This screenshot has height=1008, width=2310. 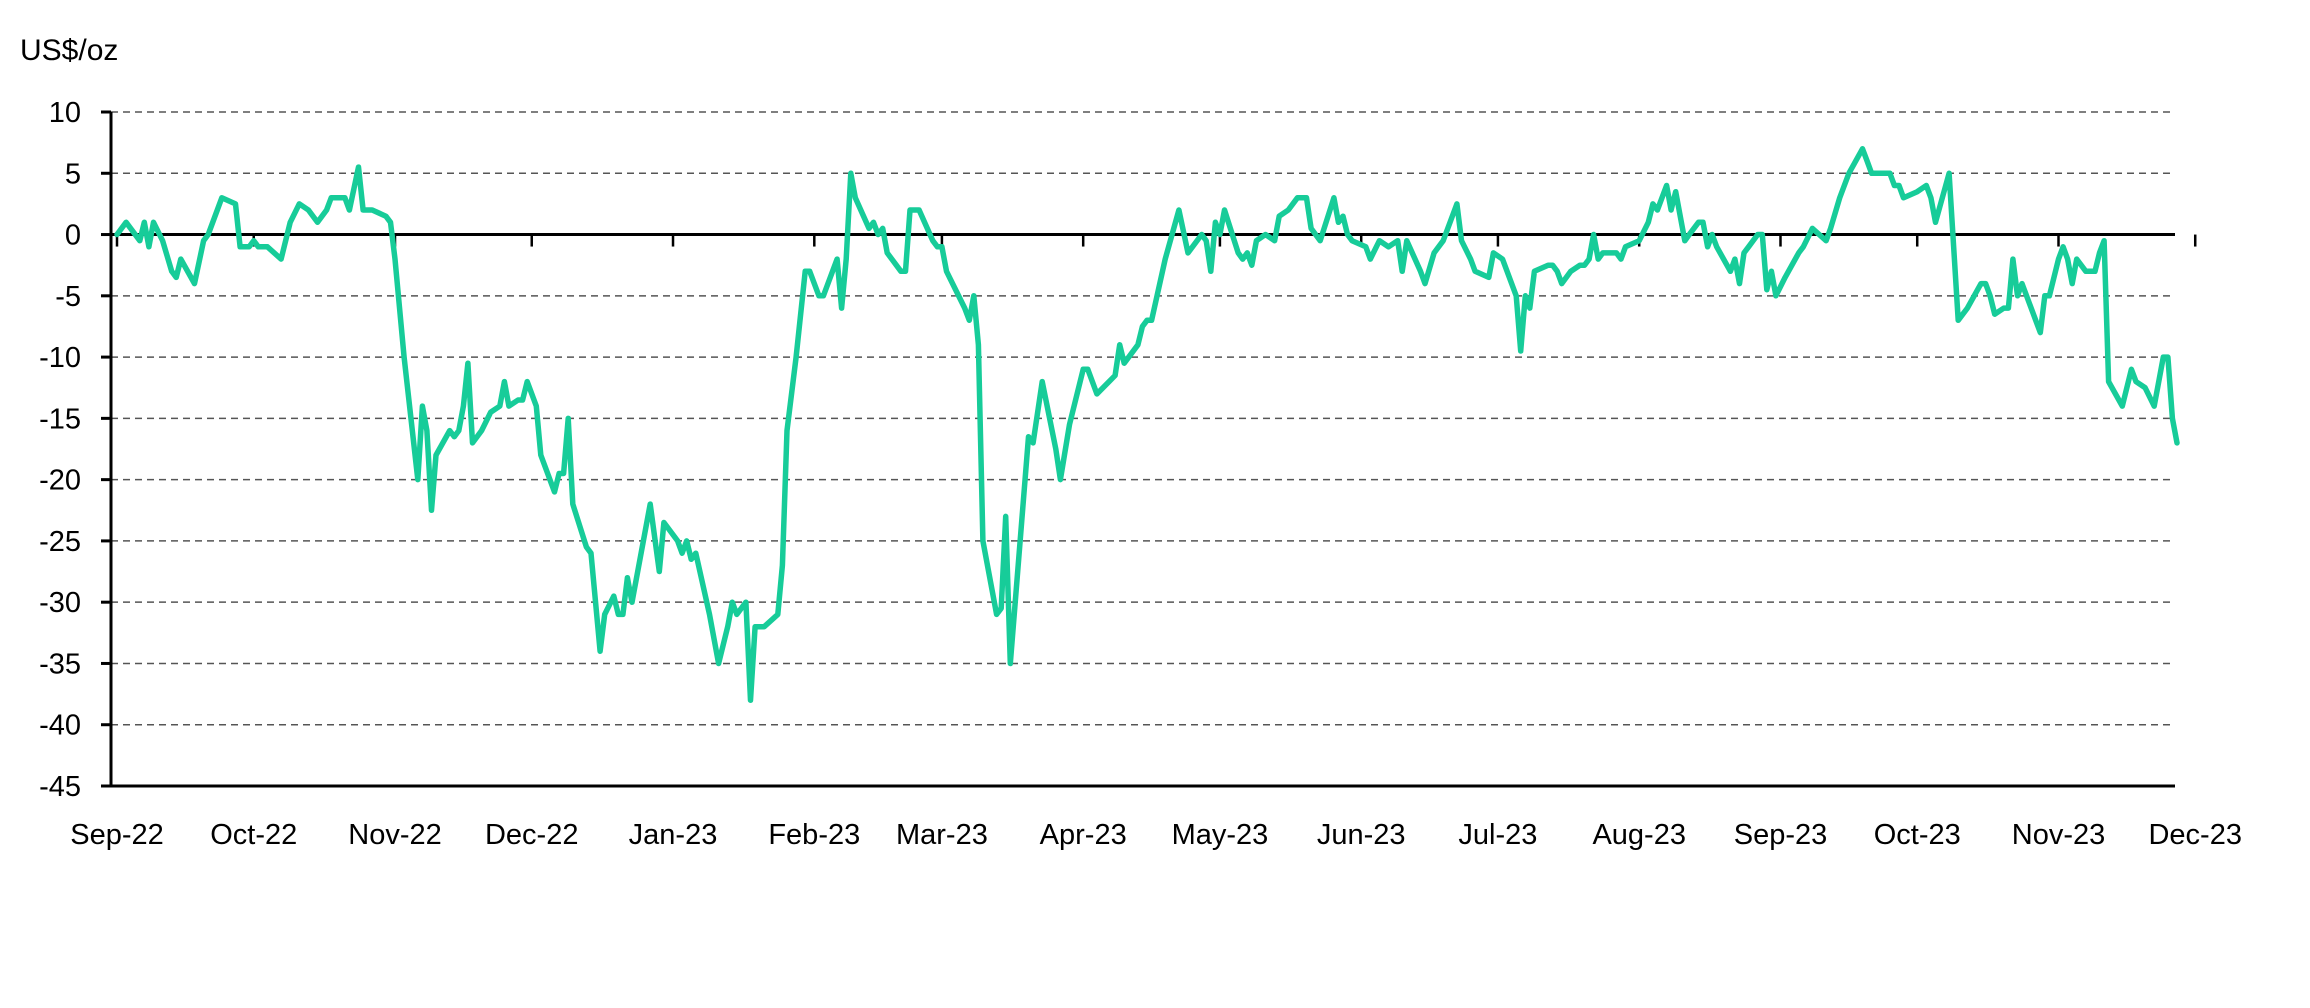 I want to click on y-tick-label: -20, so click(x=60, y=481).